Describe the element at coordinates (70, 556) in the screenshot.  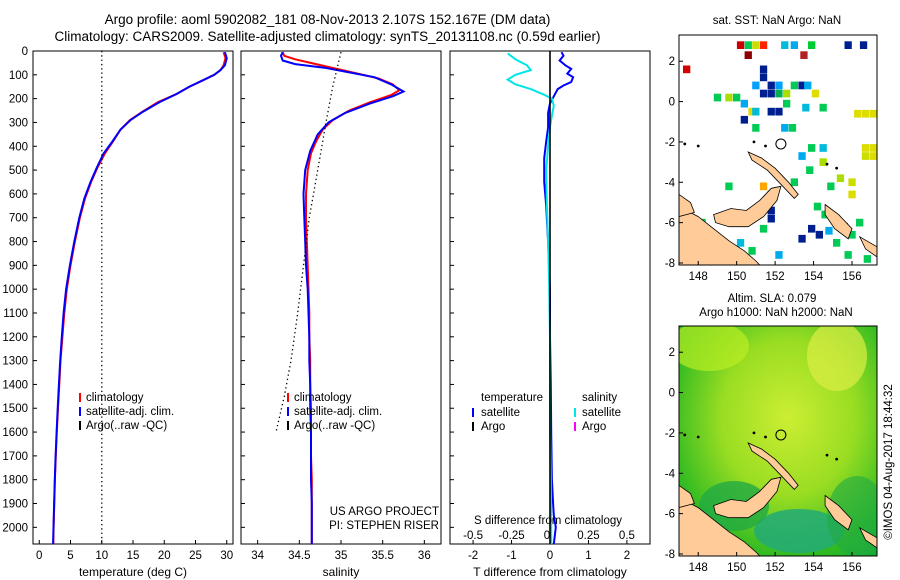
I see `x-tick-label: 5` at that location.